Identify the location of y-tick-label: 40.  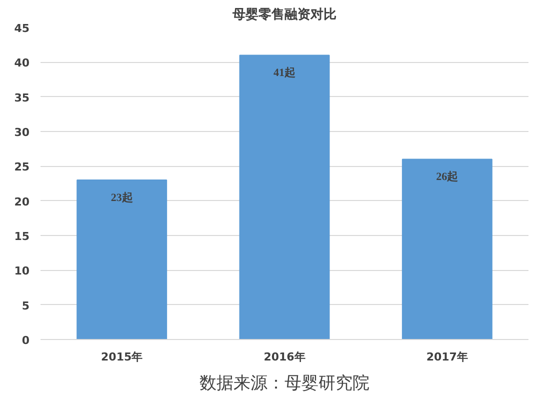
(22, 63).